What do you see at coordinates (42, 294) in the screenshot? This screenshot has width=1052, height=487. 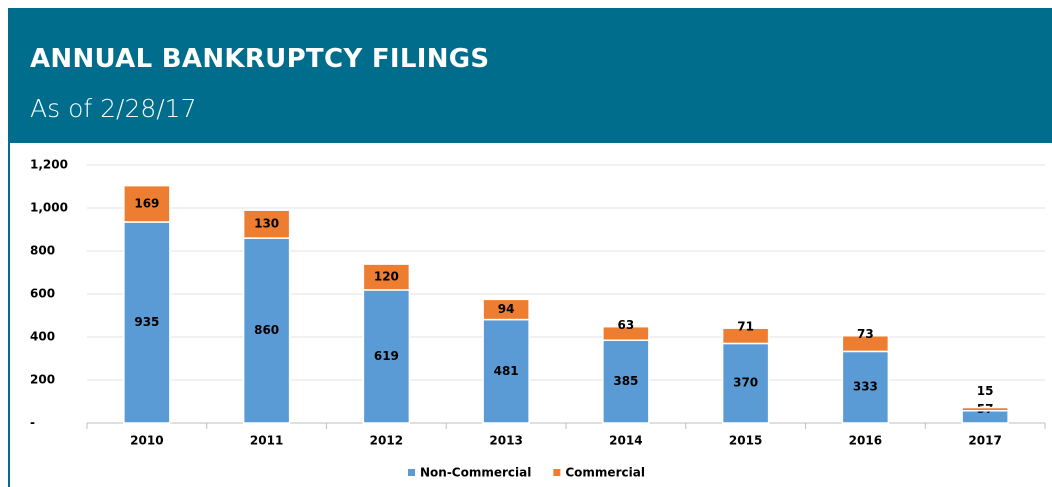 I see `y-tick-label: 600` at bounding box center [42, 294].